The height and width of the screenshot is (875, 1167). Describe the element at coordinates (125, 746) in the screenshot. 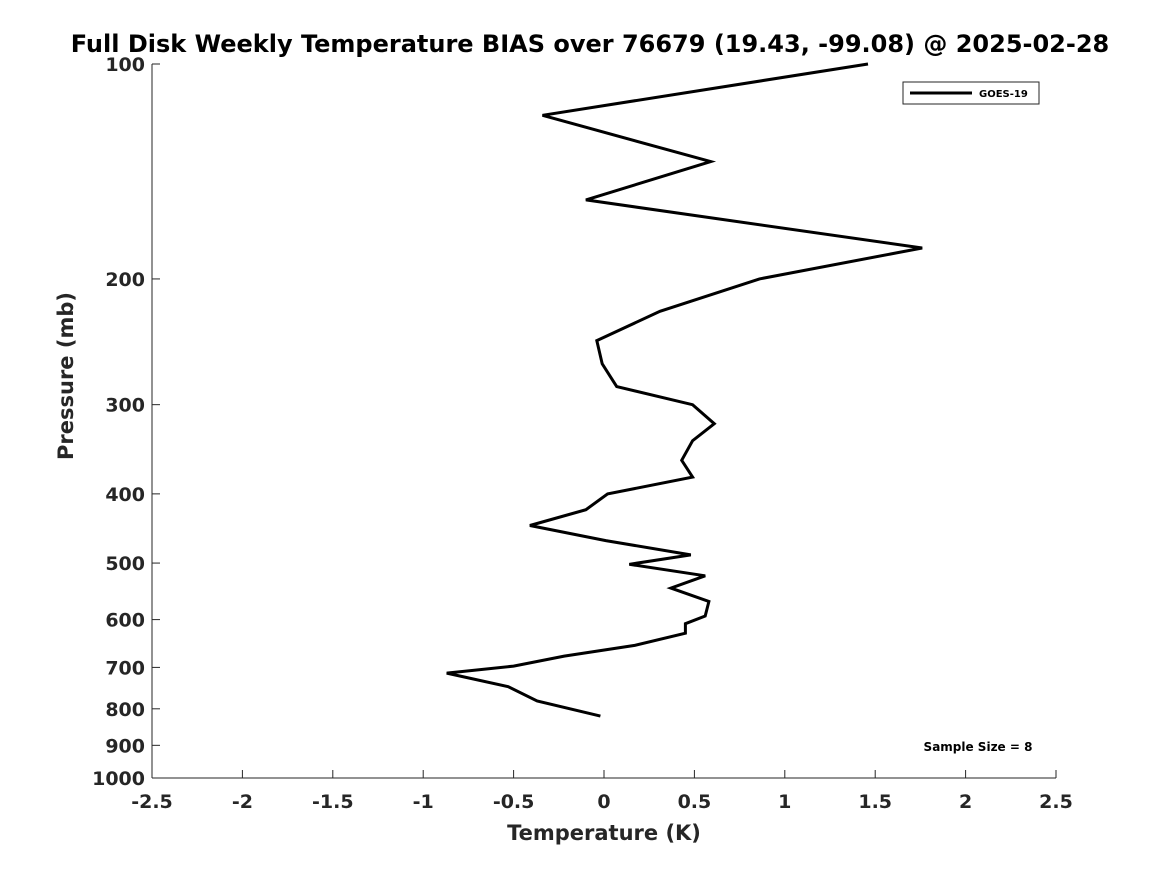

I see `y-tick-label: 900` at that location.